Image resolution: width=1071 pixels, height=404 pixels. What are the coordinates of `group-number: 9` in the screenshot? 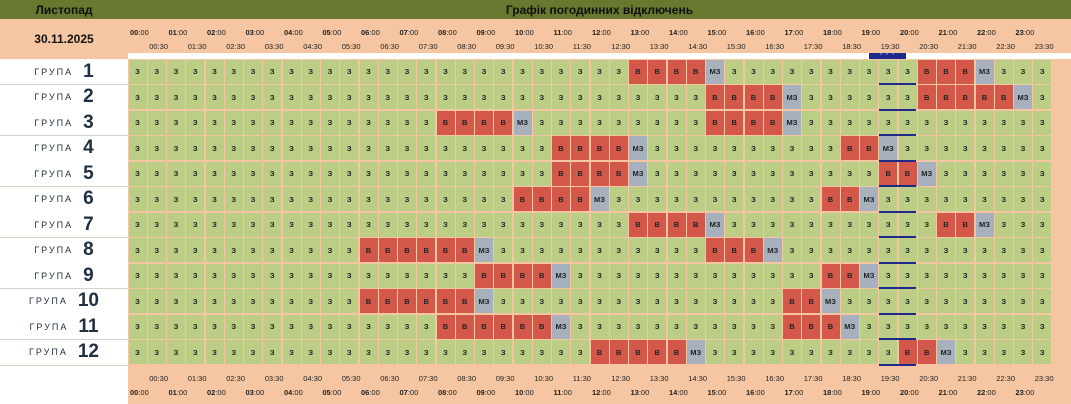 It's located at (88, 275).